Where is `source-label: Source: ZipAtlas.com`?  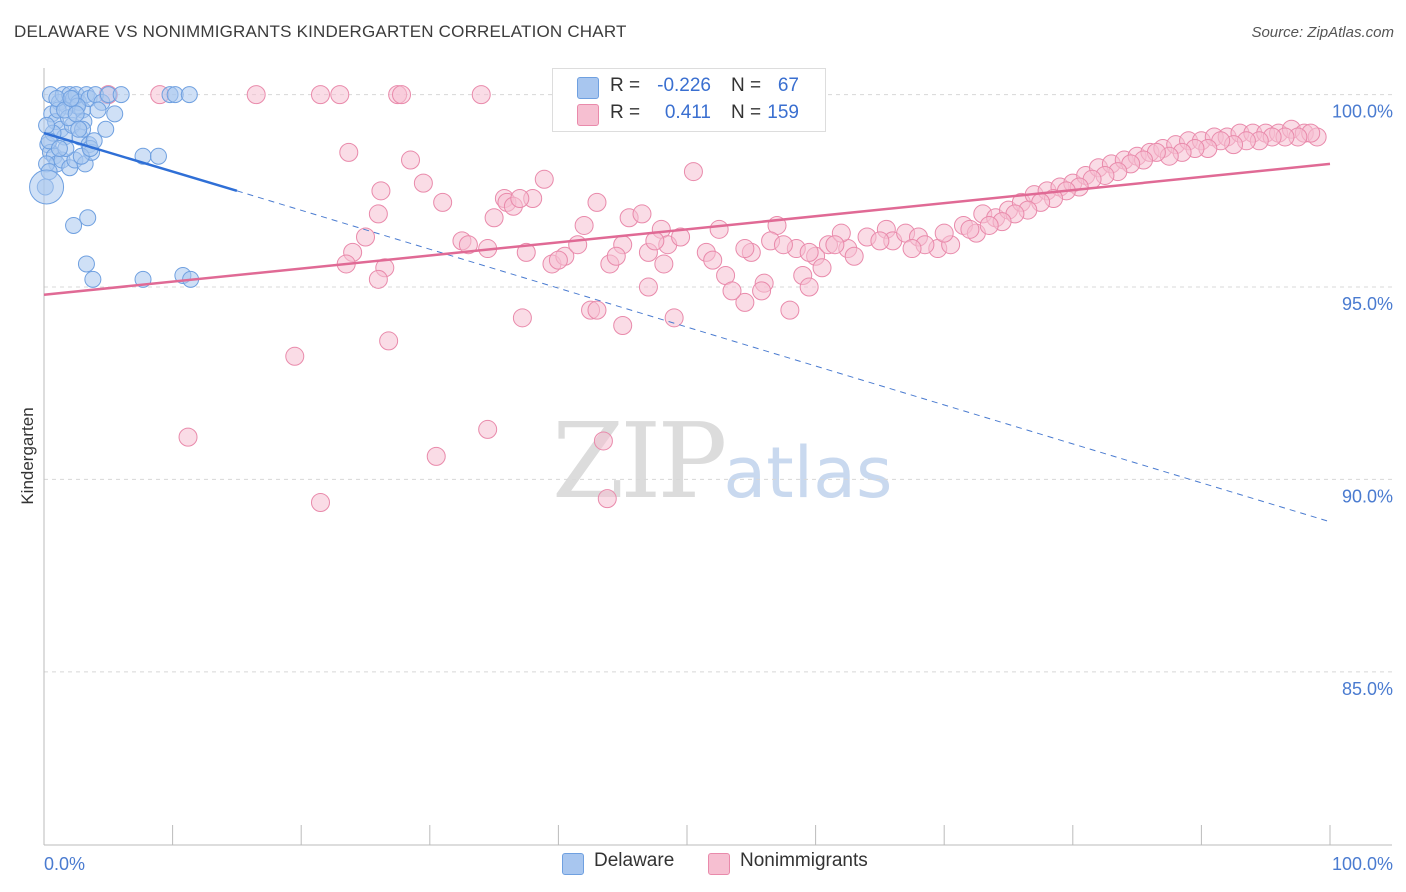 source-label: Source: ZipAtlas.com is located at coordinates (1322, 32).